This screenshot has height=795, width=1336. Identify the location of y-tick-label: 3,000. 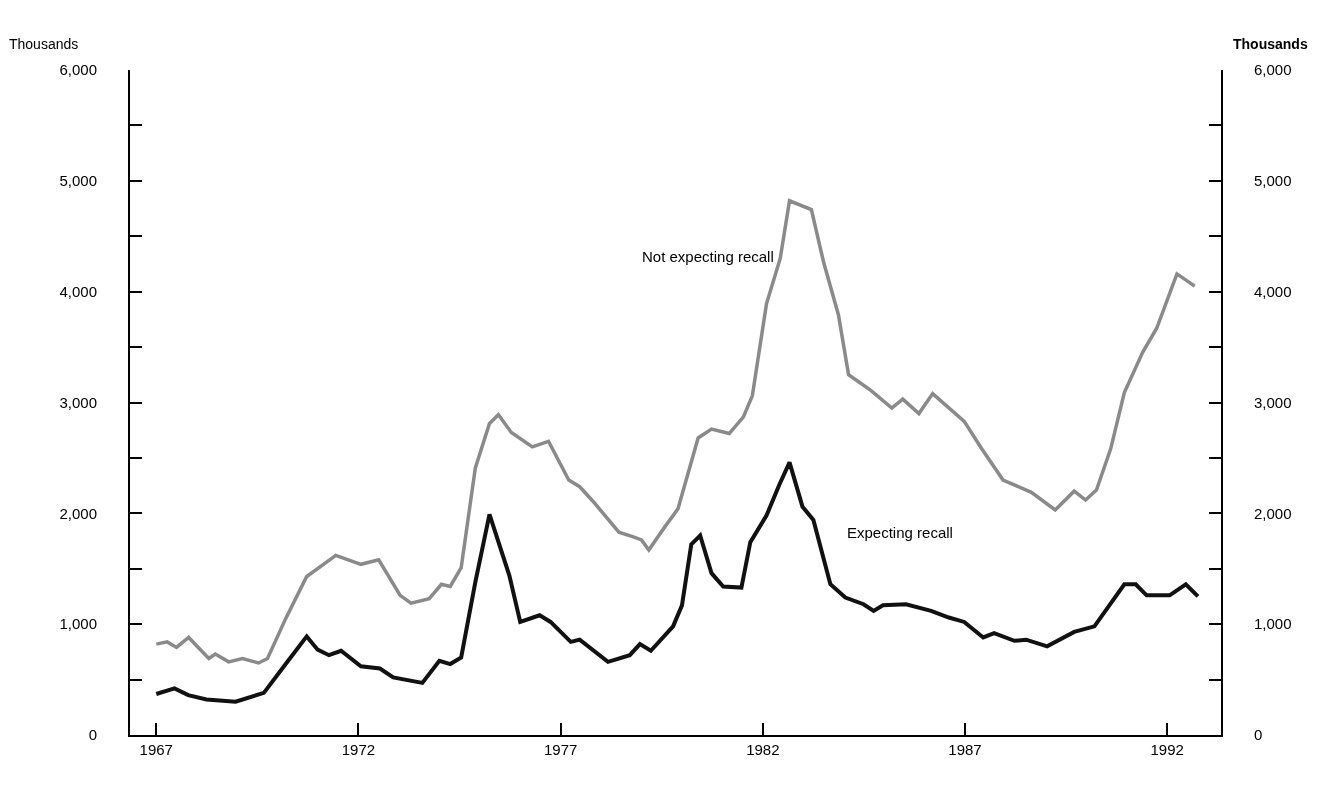
(78, 402).